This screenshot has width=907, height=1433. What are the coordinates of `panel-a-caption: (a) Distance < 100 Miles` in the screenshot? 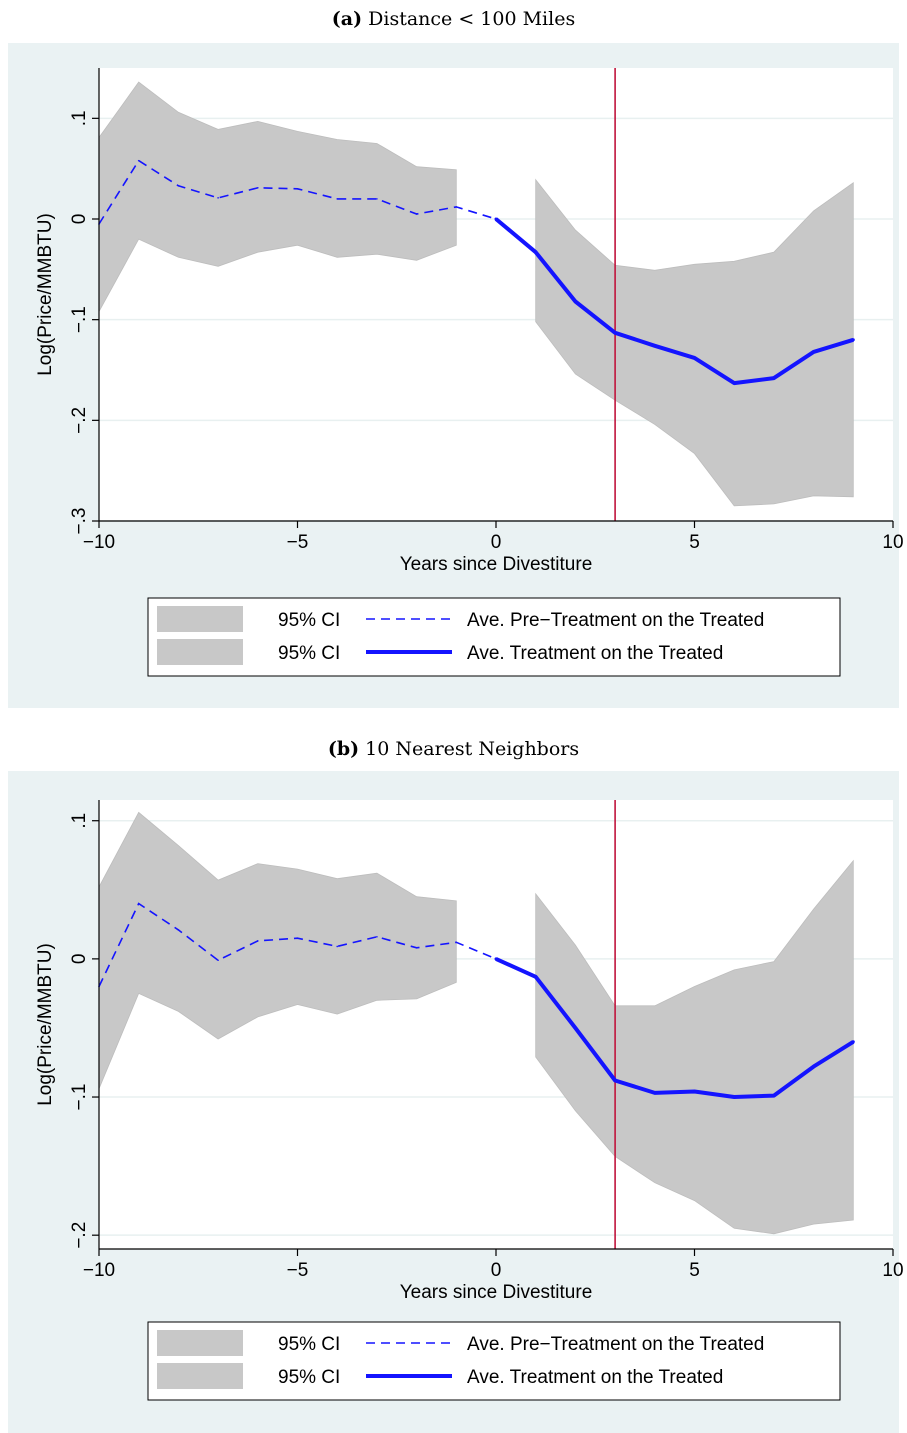 It's located at (453, 19).